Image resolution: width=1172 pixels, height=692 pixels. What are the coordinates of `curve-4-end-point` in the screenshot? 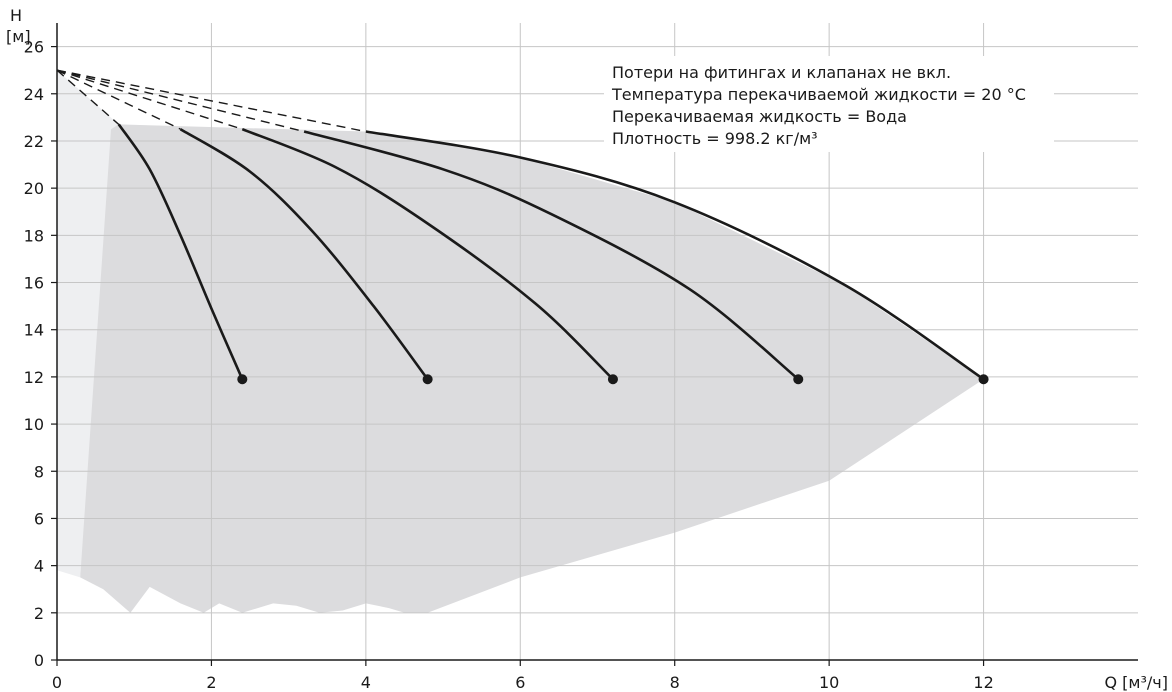 It's located at (798, 379).